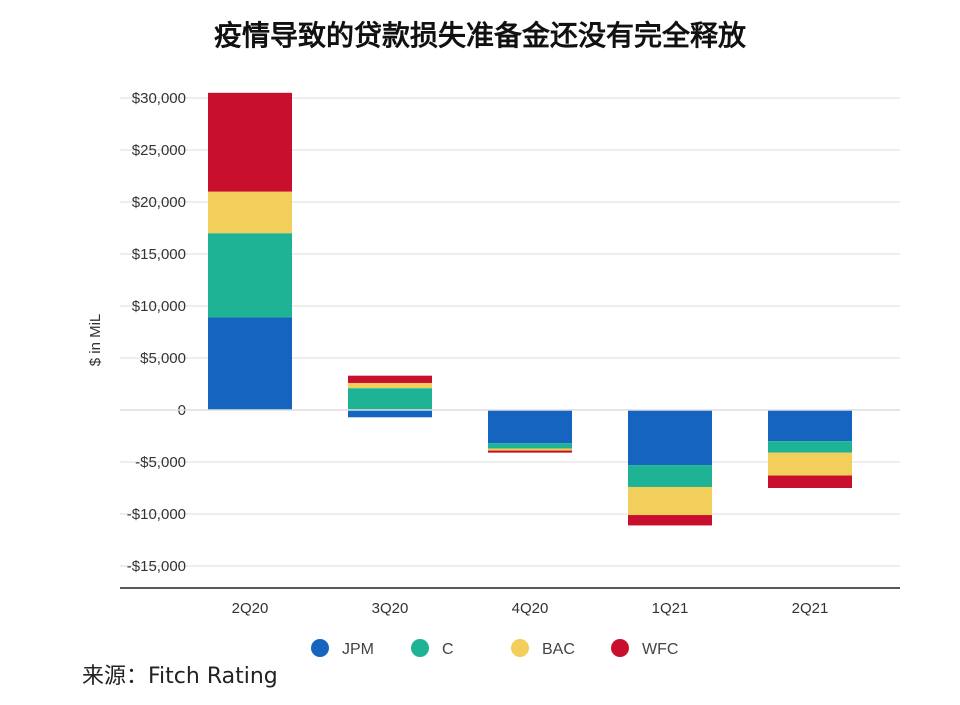  I want to click on y-tick-label: $30,000, so click(159, 98).